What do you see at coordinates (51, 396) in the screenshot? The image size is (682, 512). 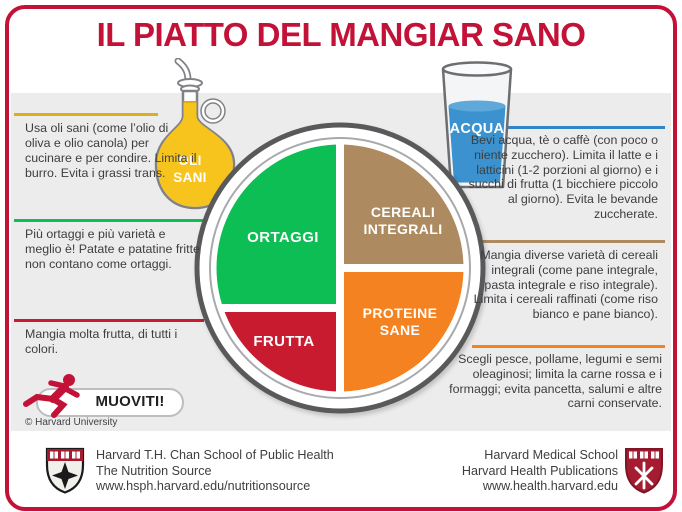 I see `runner-icon` at bounding box center [51, 396].